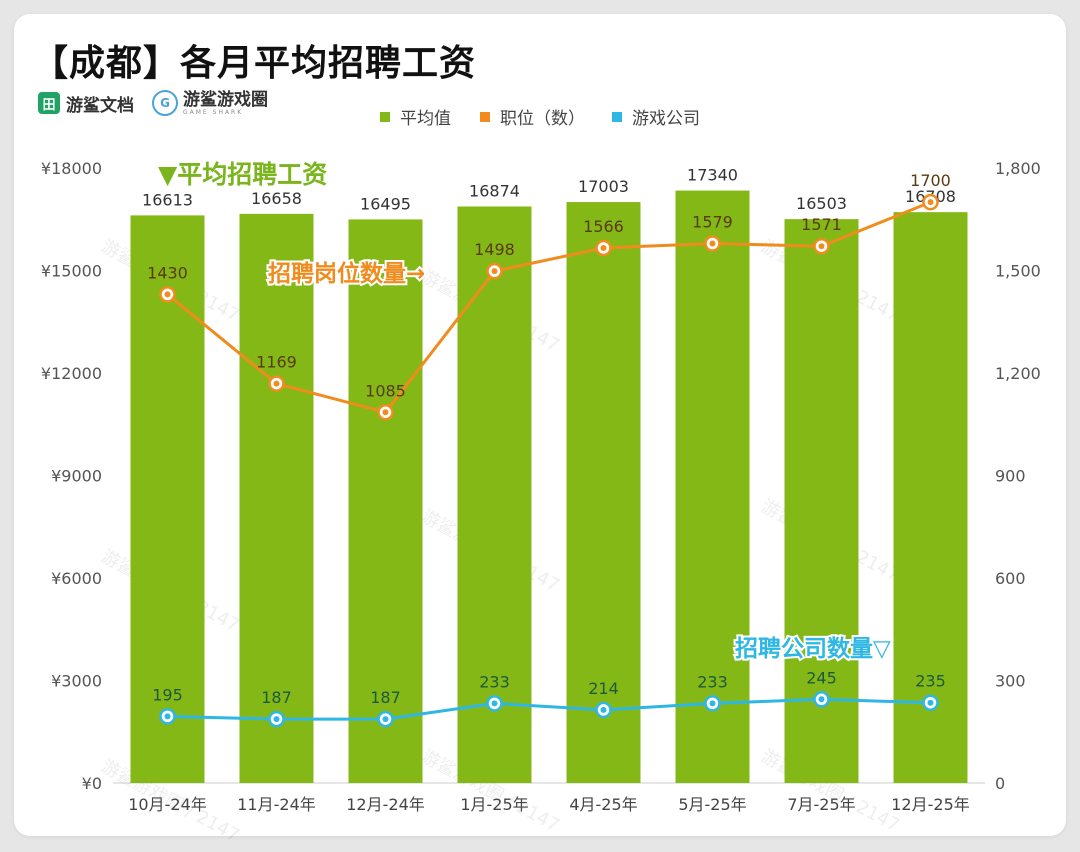 The height and width of the screenshot is (852, 1080). What do you see at coordinates (100, 105) in the screenshot?
I see `doc-logo-text: 游鲨文档` at bounding box center [100, 105].